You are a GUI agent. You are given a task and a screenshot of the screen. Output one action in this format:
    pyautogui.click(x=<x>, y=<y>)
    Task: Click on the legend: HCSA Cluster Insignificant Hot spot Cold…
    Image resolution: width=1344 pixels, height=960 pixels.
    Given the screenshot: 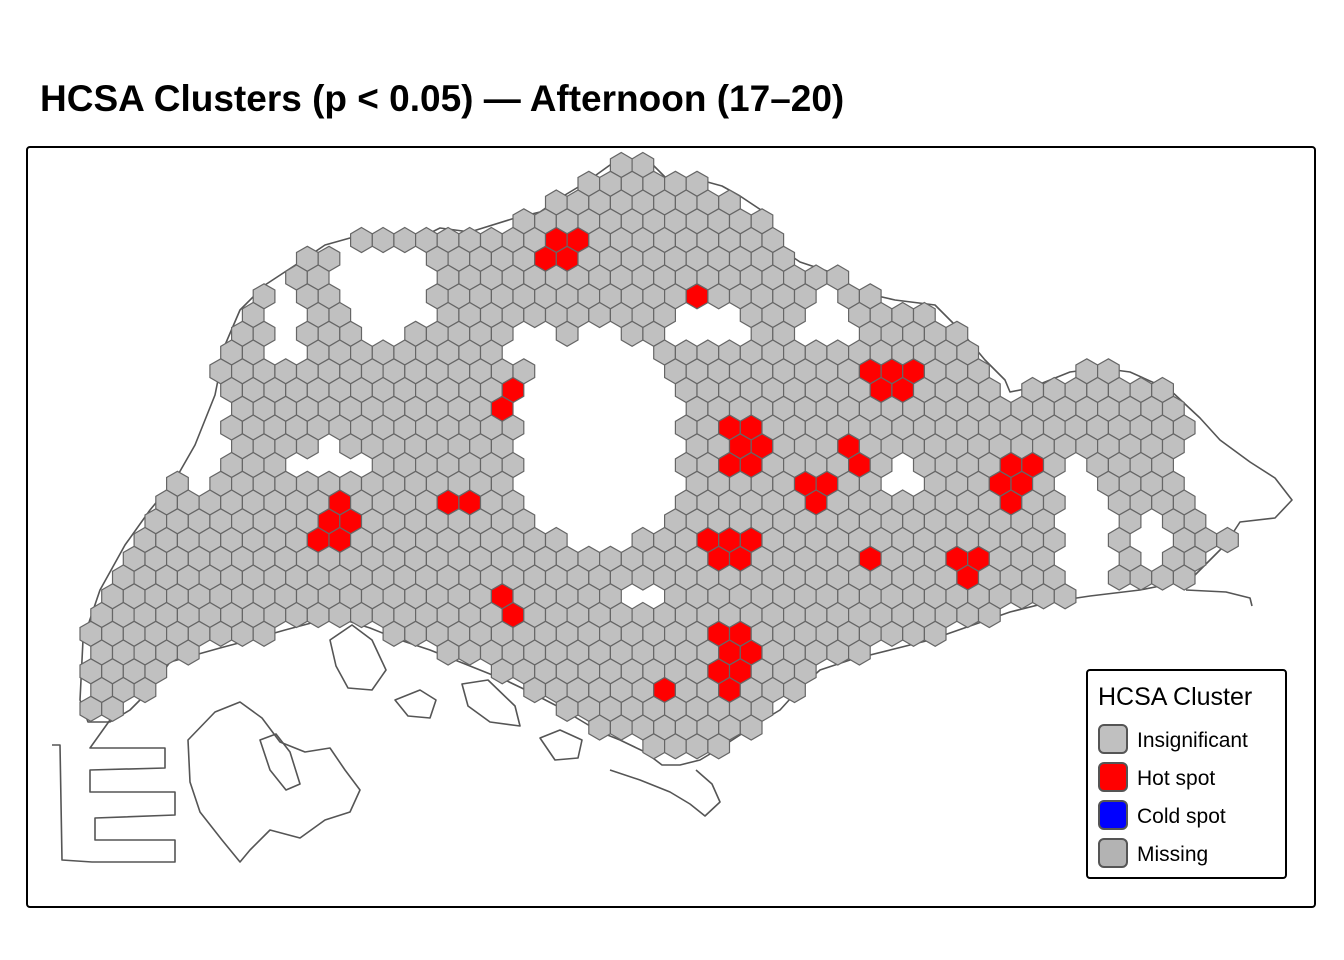 What is the action you would take?
    pyautogui.click(x=1186, y=774)
    